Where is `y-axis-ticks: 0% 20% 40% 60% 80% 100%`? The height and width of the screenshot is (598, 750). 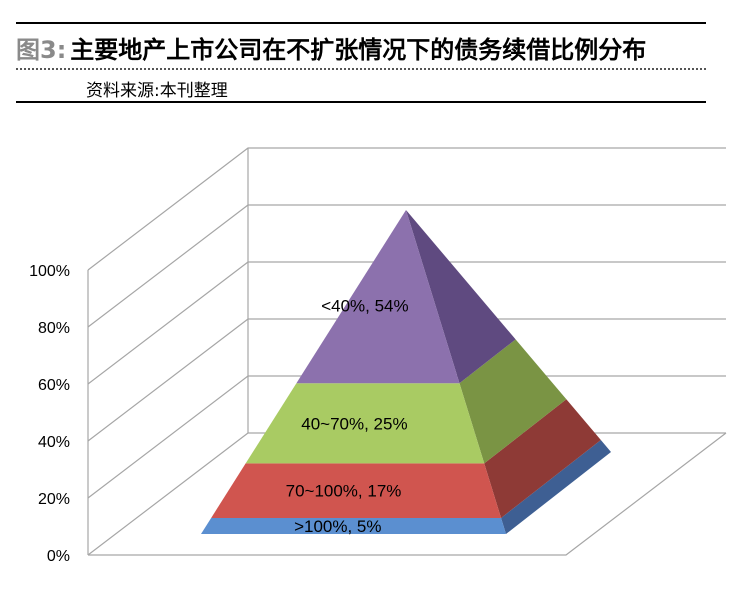
y-axis-ticks: 0% 20% 40% 60% 80% 100% is located at coordinates (49, 414).